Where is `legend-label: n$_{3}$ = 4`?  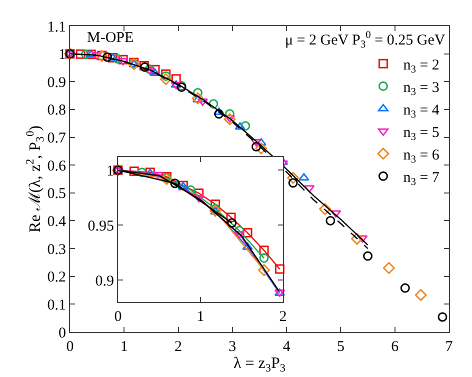
legend-label: n$_{3}$ = 4 is located at coordinates (421, 111).